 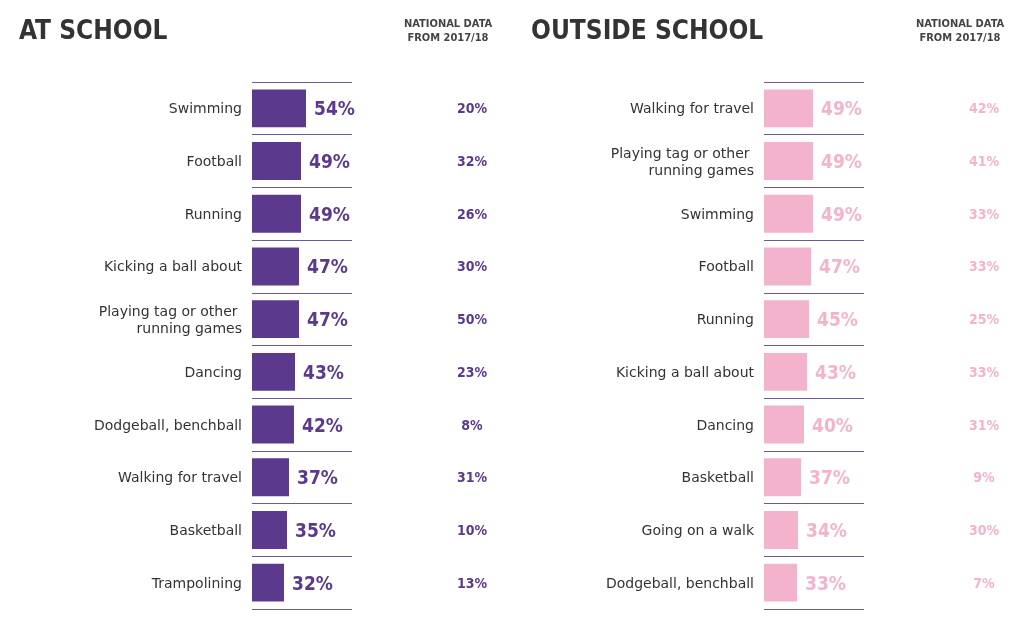 What do you see at coordinates (984, 477) in the screenshot?
I see `text: 9%` at bounding box center [984, 477].